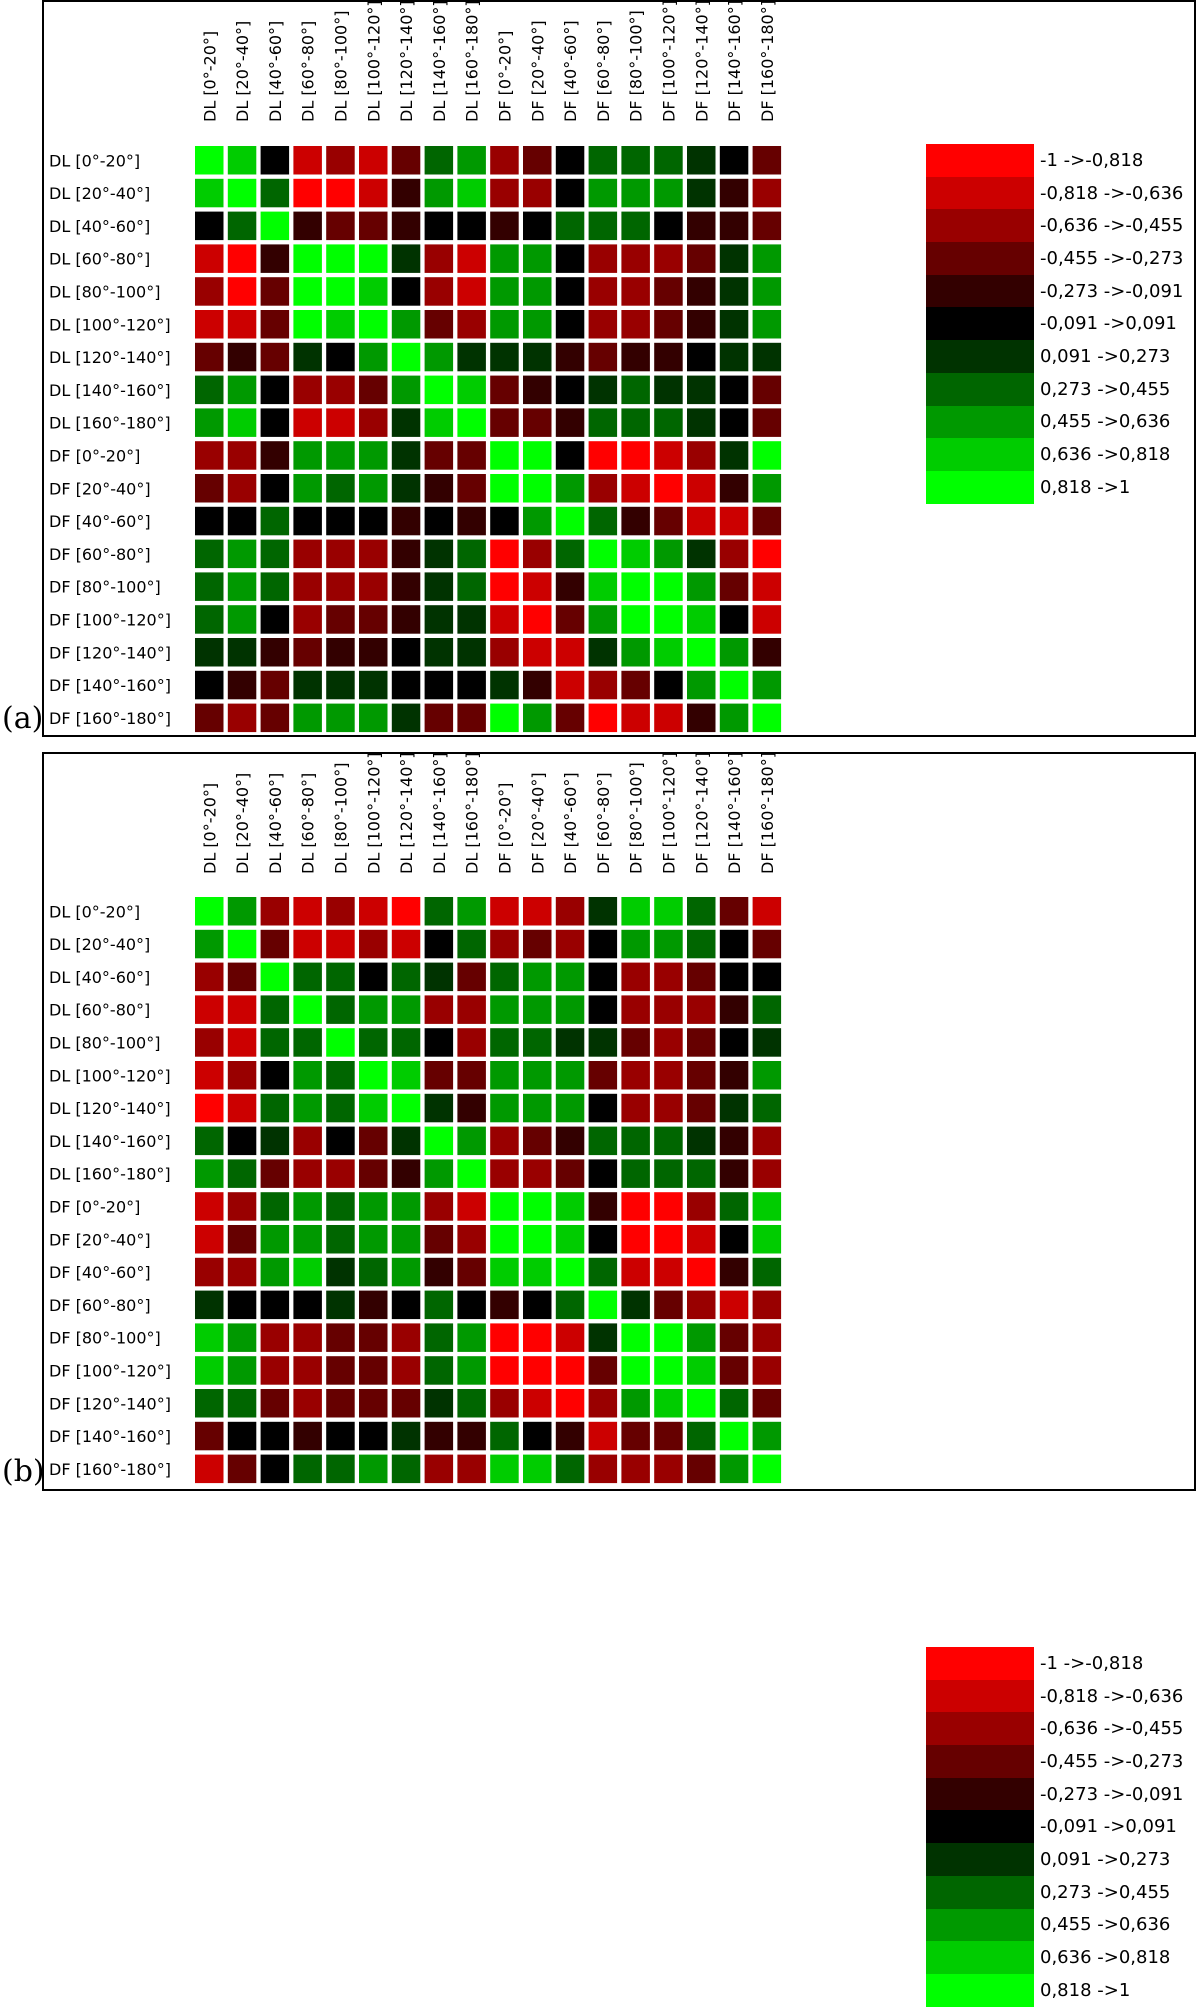  What do you see at coordinates (99, 1010) in the screenshot?
I see `row-label: DL [60°-80°]` at bounding box center [99, 1010].